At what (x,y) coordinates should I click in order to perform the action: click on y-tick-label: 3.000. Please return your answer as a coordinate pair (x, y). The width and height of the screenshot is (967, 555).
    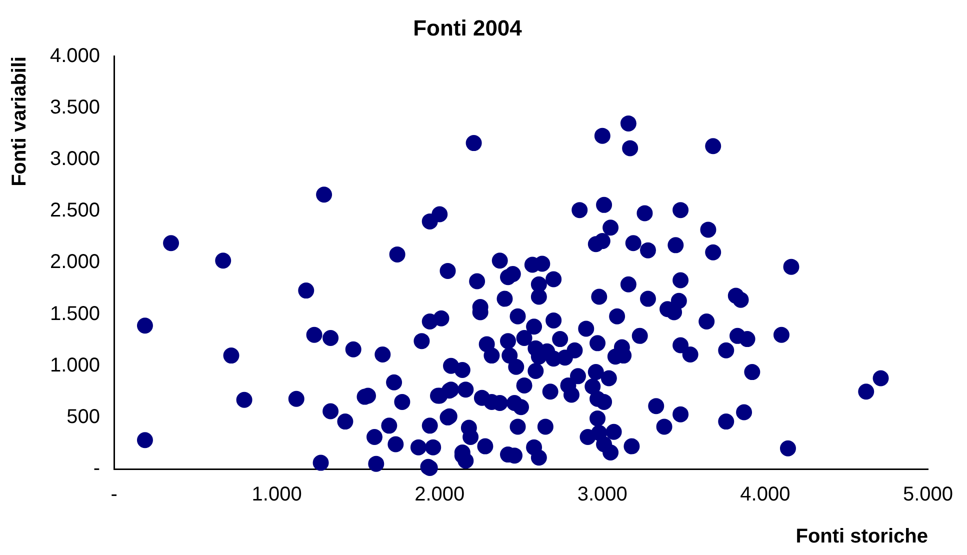
    Looking at the image, I should click on (75, 159).